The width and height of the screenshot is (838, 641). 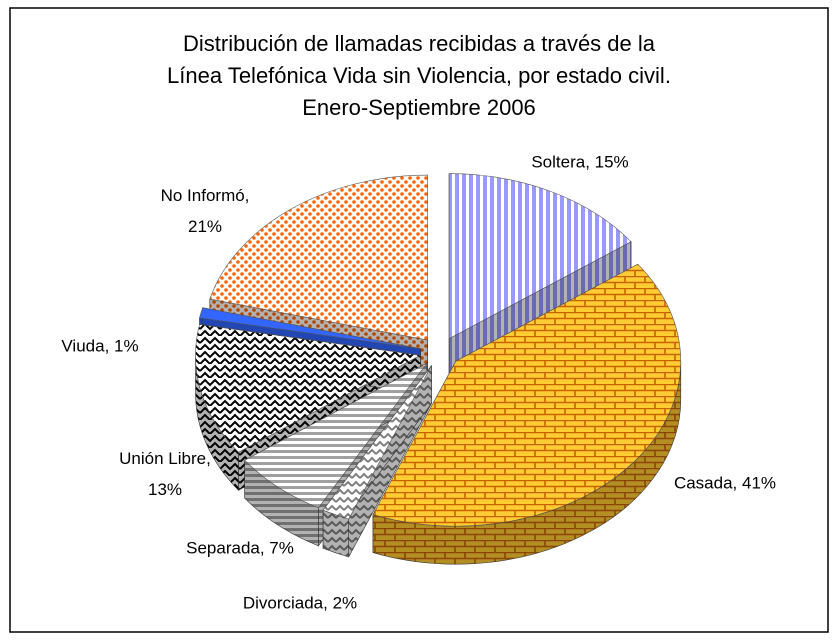 I want to click on data-label-line: 13%, so click(x=165, y=489).